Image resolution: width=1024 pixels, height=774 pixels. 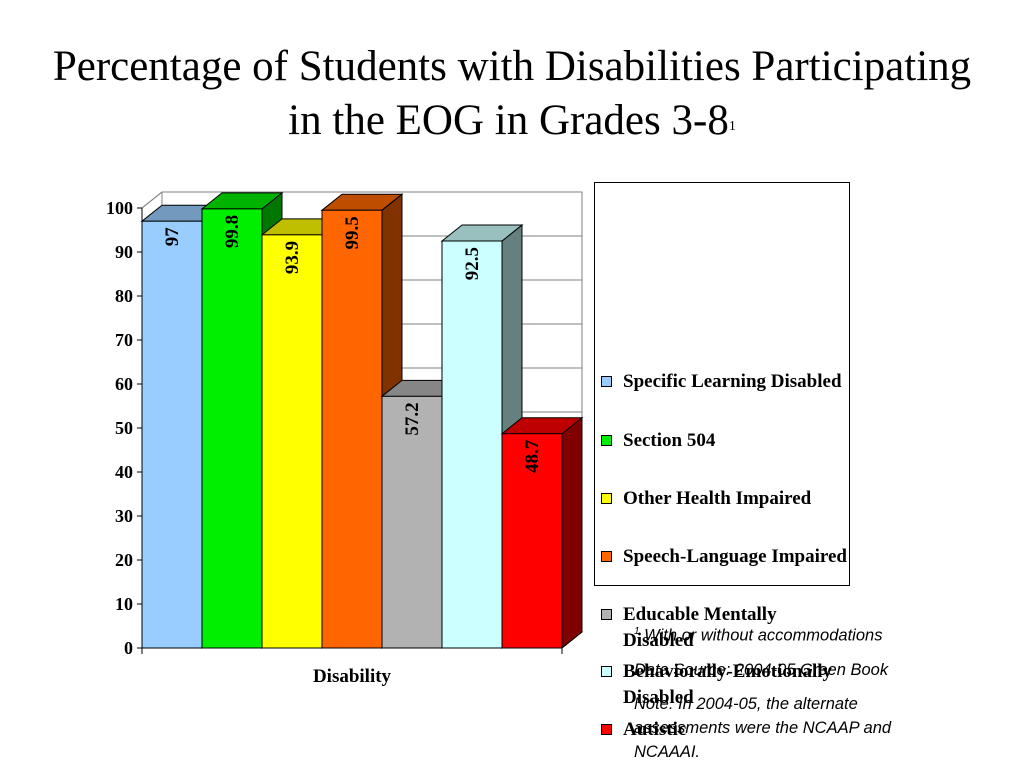 I want to click on bar-value-label: 92.5, so click(x=472, y=263).